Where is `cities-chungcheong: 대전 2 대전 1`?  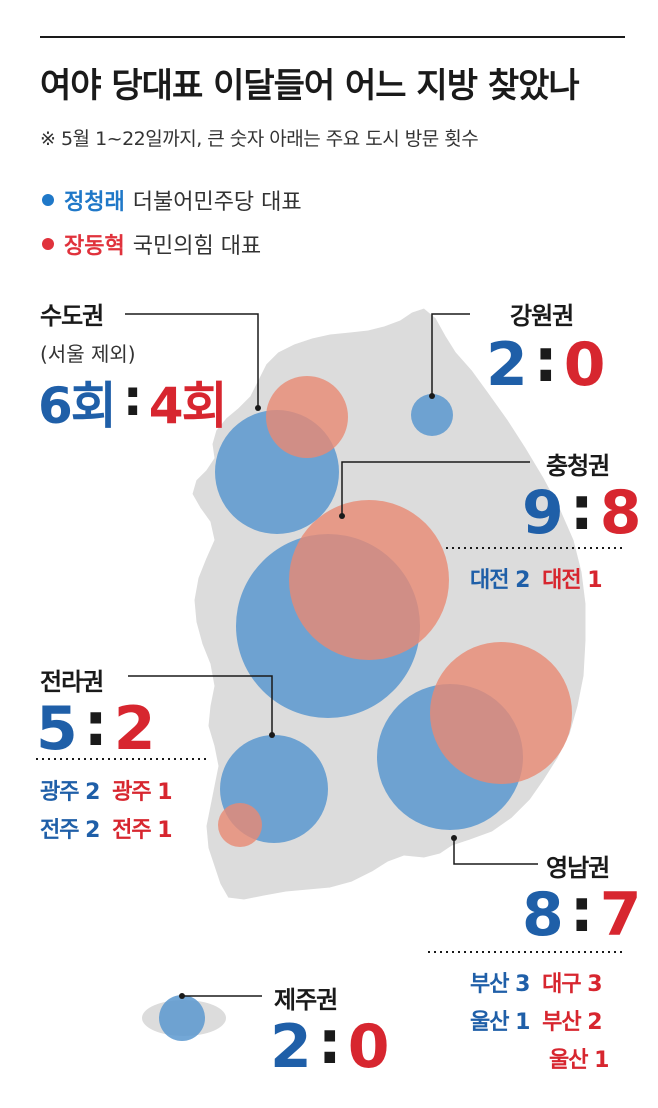 cities-chungcheong: 대전 2 대전 1 is located at coordinates (539, 578).